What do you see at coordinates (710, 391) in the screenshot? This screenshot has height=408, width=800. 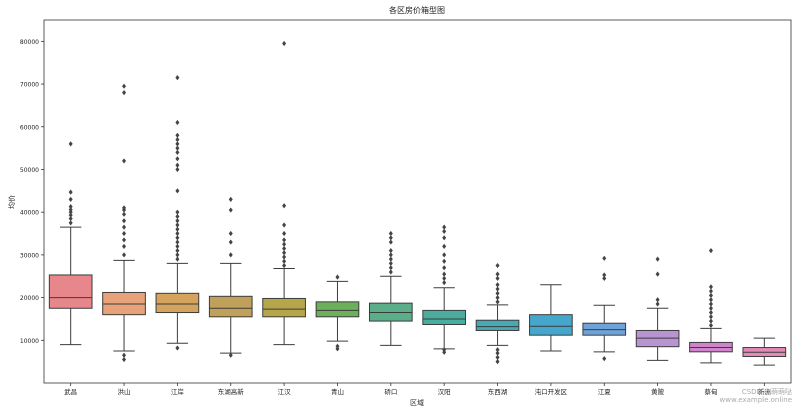 I see `x-tick-label: 蔡甸` at bounding box center [710, 391].